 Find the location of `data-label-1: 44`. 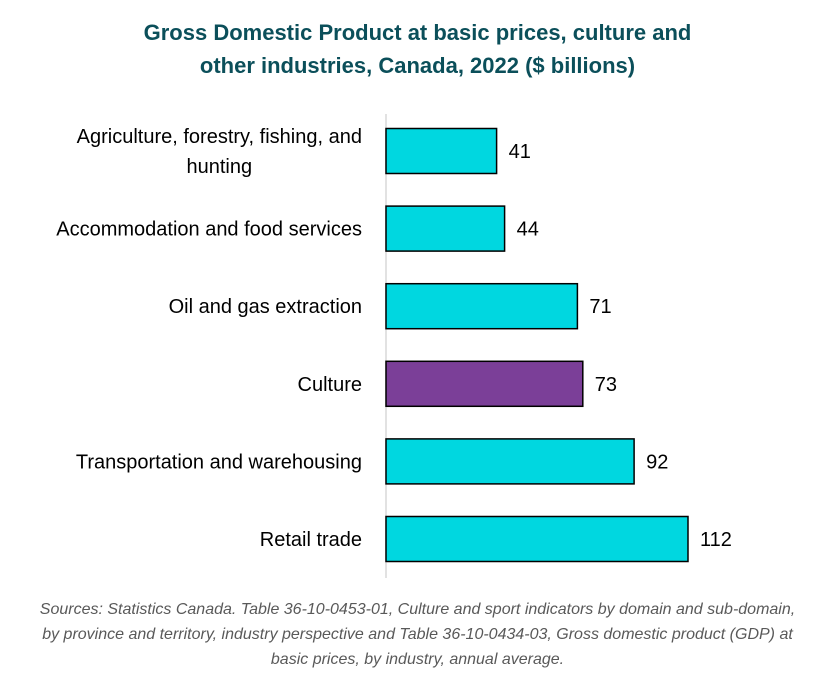

data-label-1: 44 is located at coordinates (528, 230).